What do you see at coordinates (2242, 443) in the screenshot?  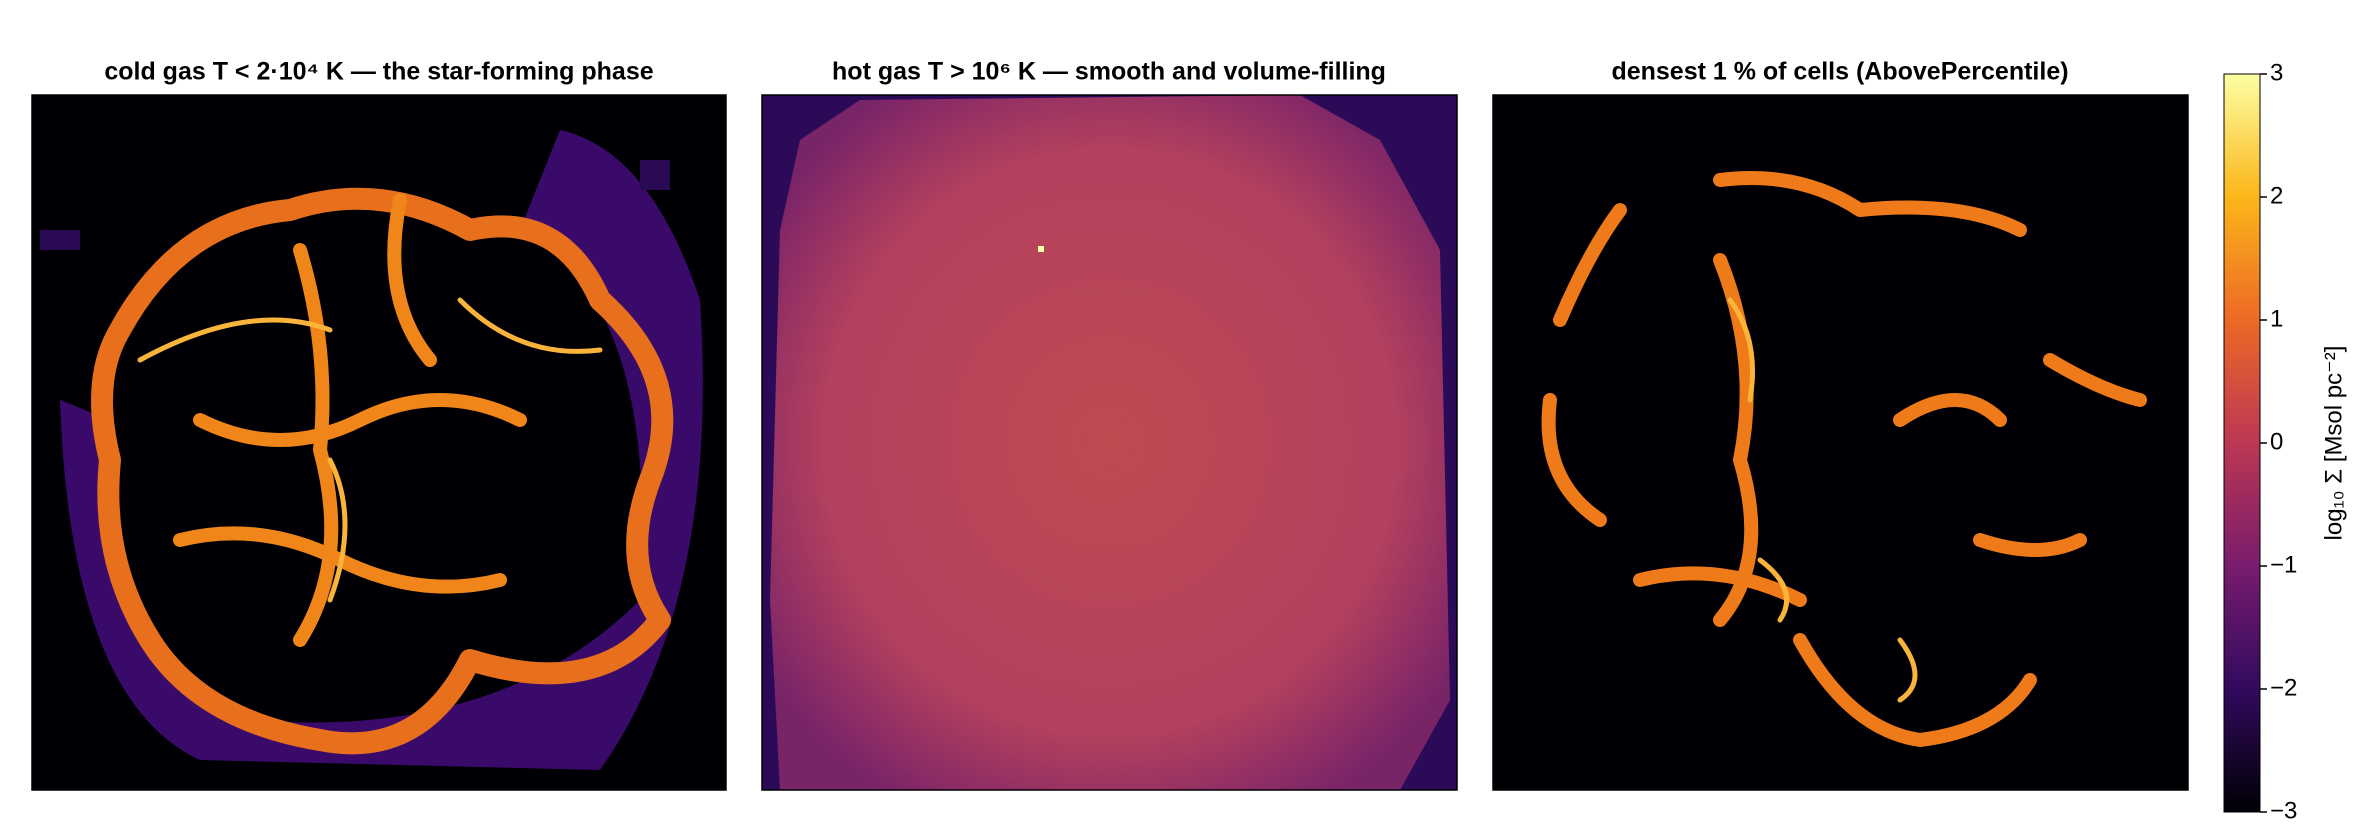 I see `colorbar` at bounding box center [2242, 443].